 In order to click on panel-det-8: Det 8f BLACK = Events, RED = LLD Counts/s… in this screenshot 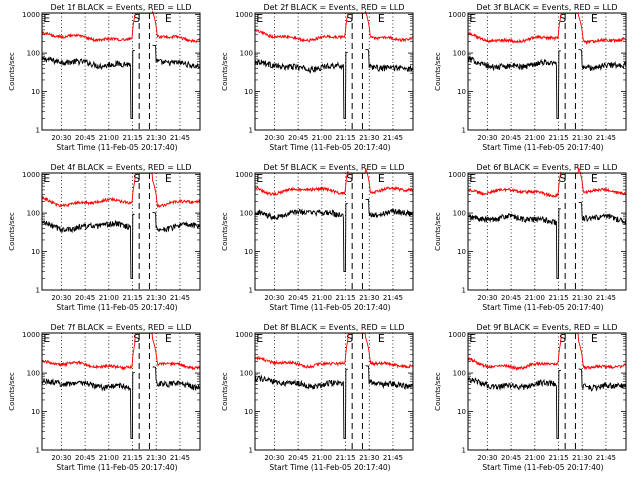, I will do `click(317, 397)`.